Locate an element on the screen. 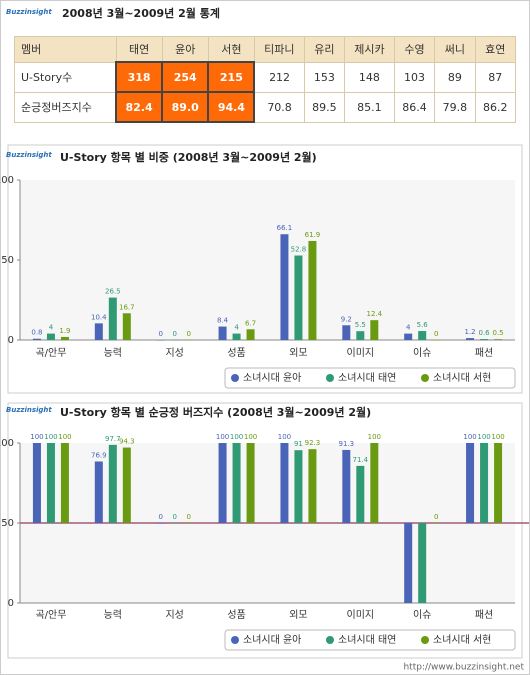 This screenshot has width=530, height=675. table-cell: 318 is located at coordinates (139, 77).